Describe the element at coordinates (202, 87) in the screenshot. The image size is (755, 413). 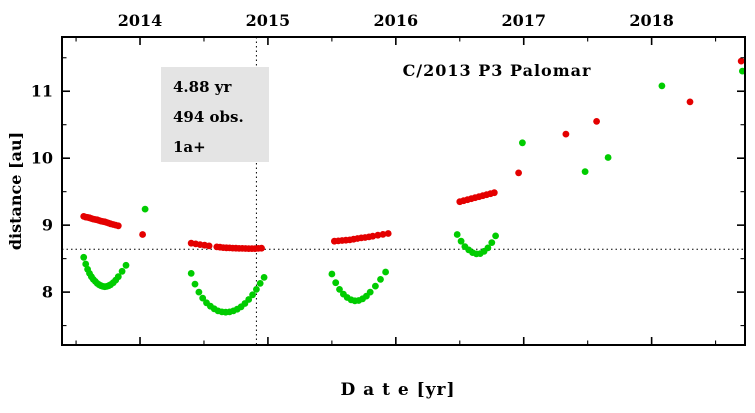
I see `annotation-line-period: 4.88 yr` at that location.